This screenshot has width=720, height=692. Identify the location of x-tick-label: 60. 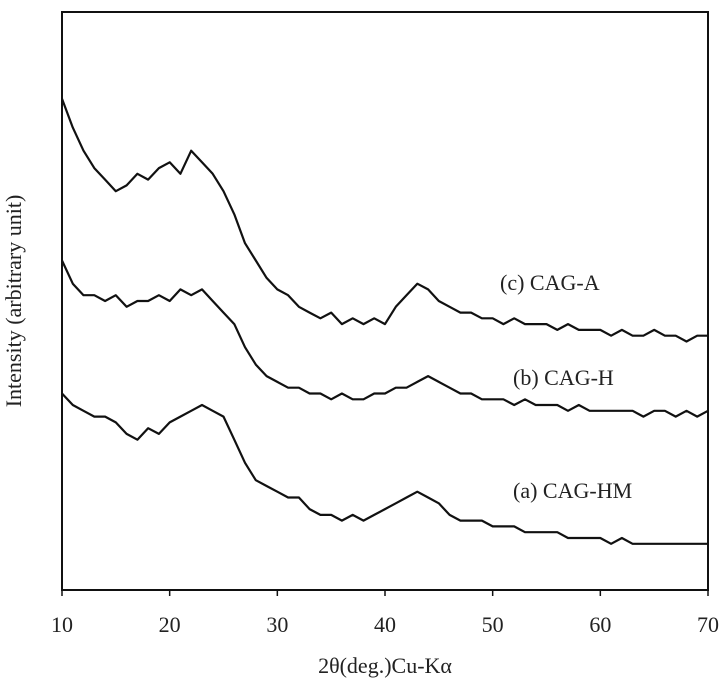
(600, 624).